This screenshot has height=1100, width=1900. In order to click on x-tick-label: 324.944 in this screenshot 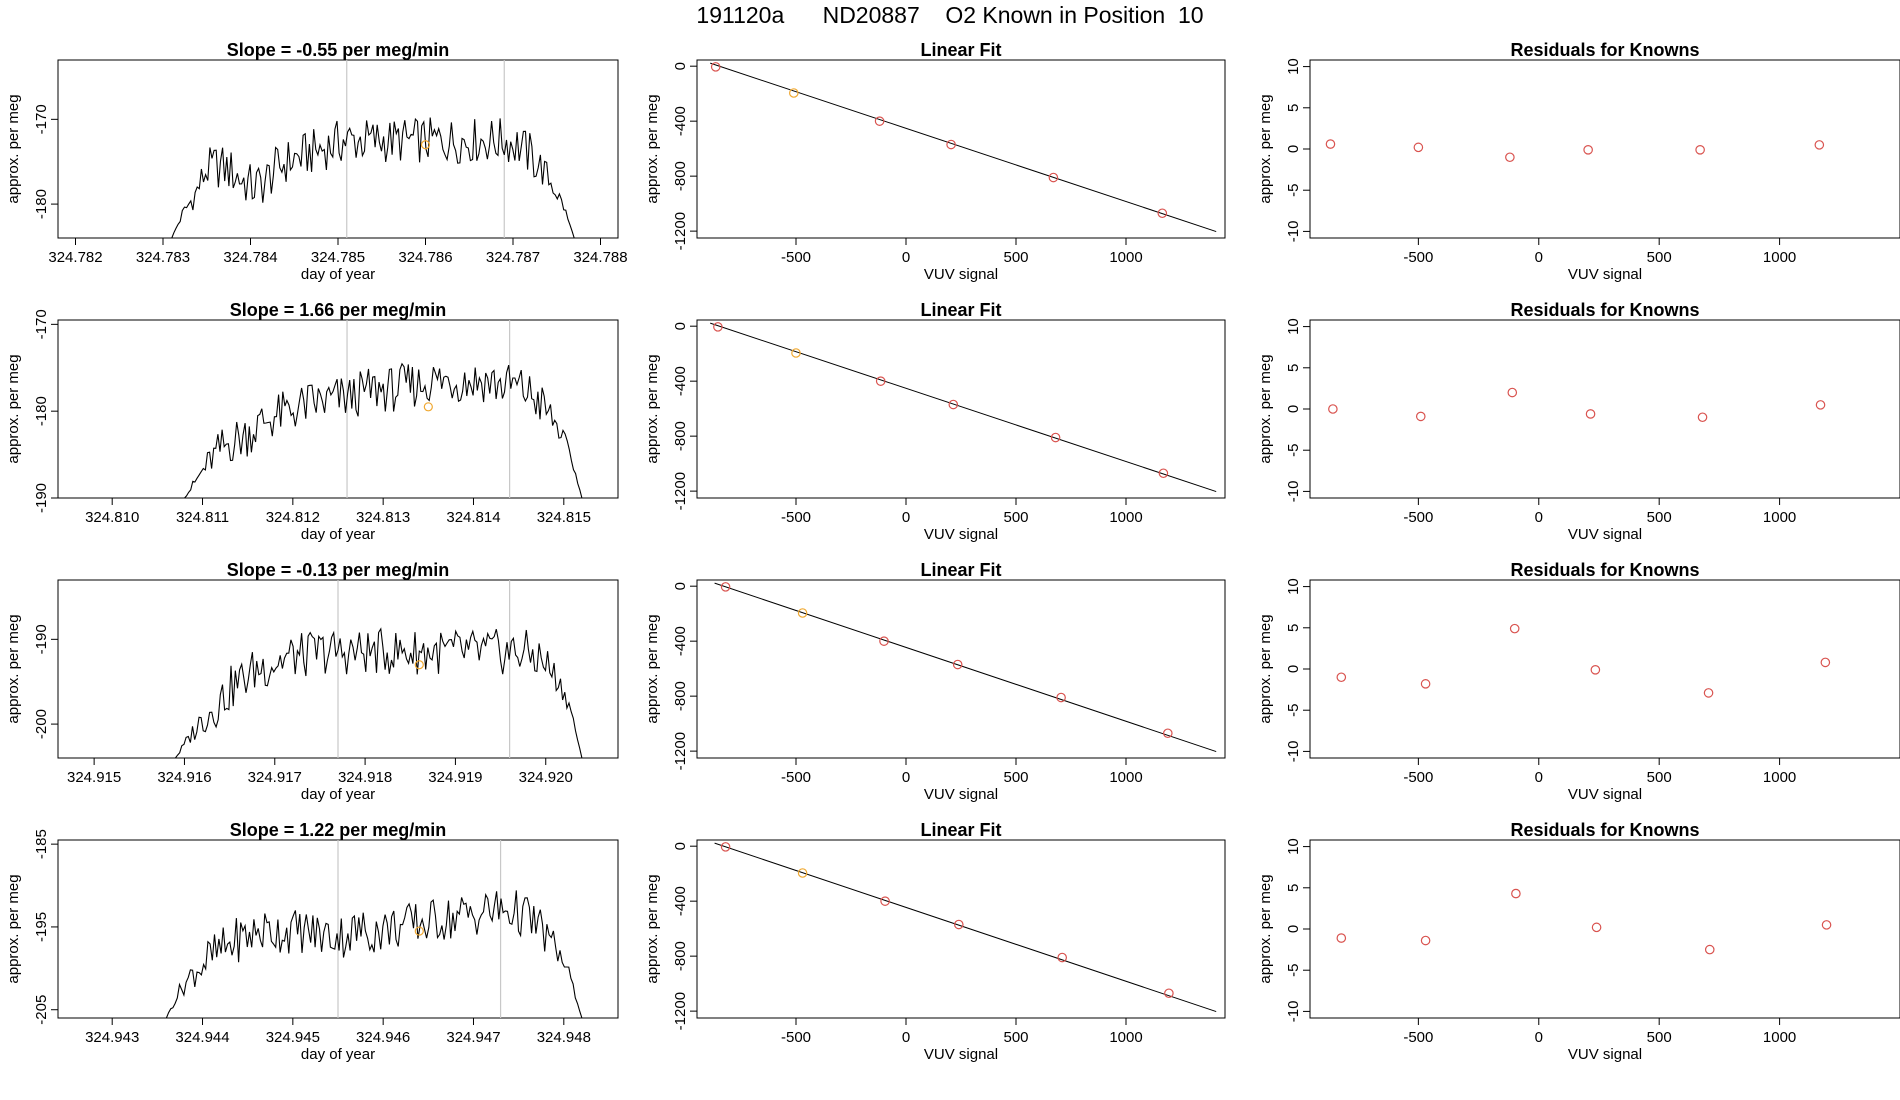, I will do `click(202, 1037)`.